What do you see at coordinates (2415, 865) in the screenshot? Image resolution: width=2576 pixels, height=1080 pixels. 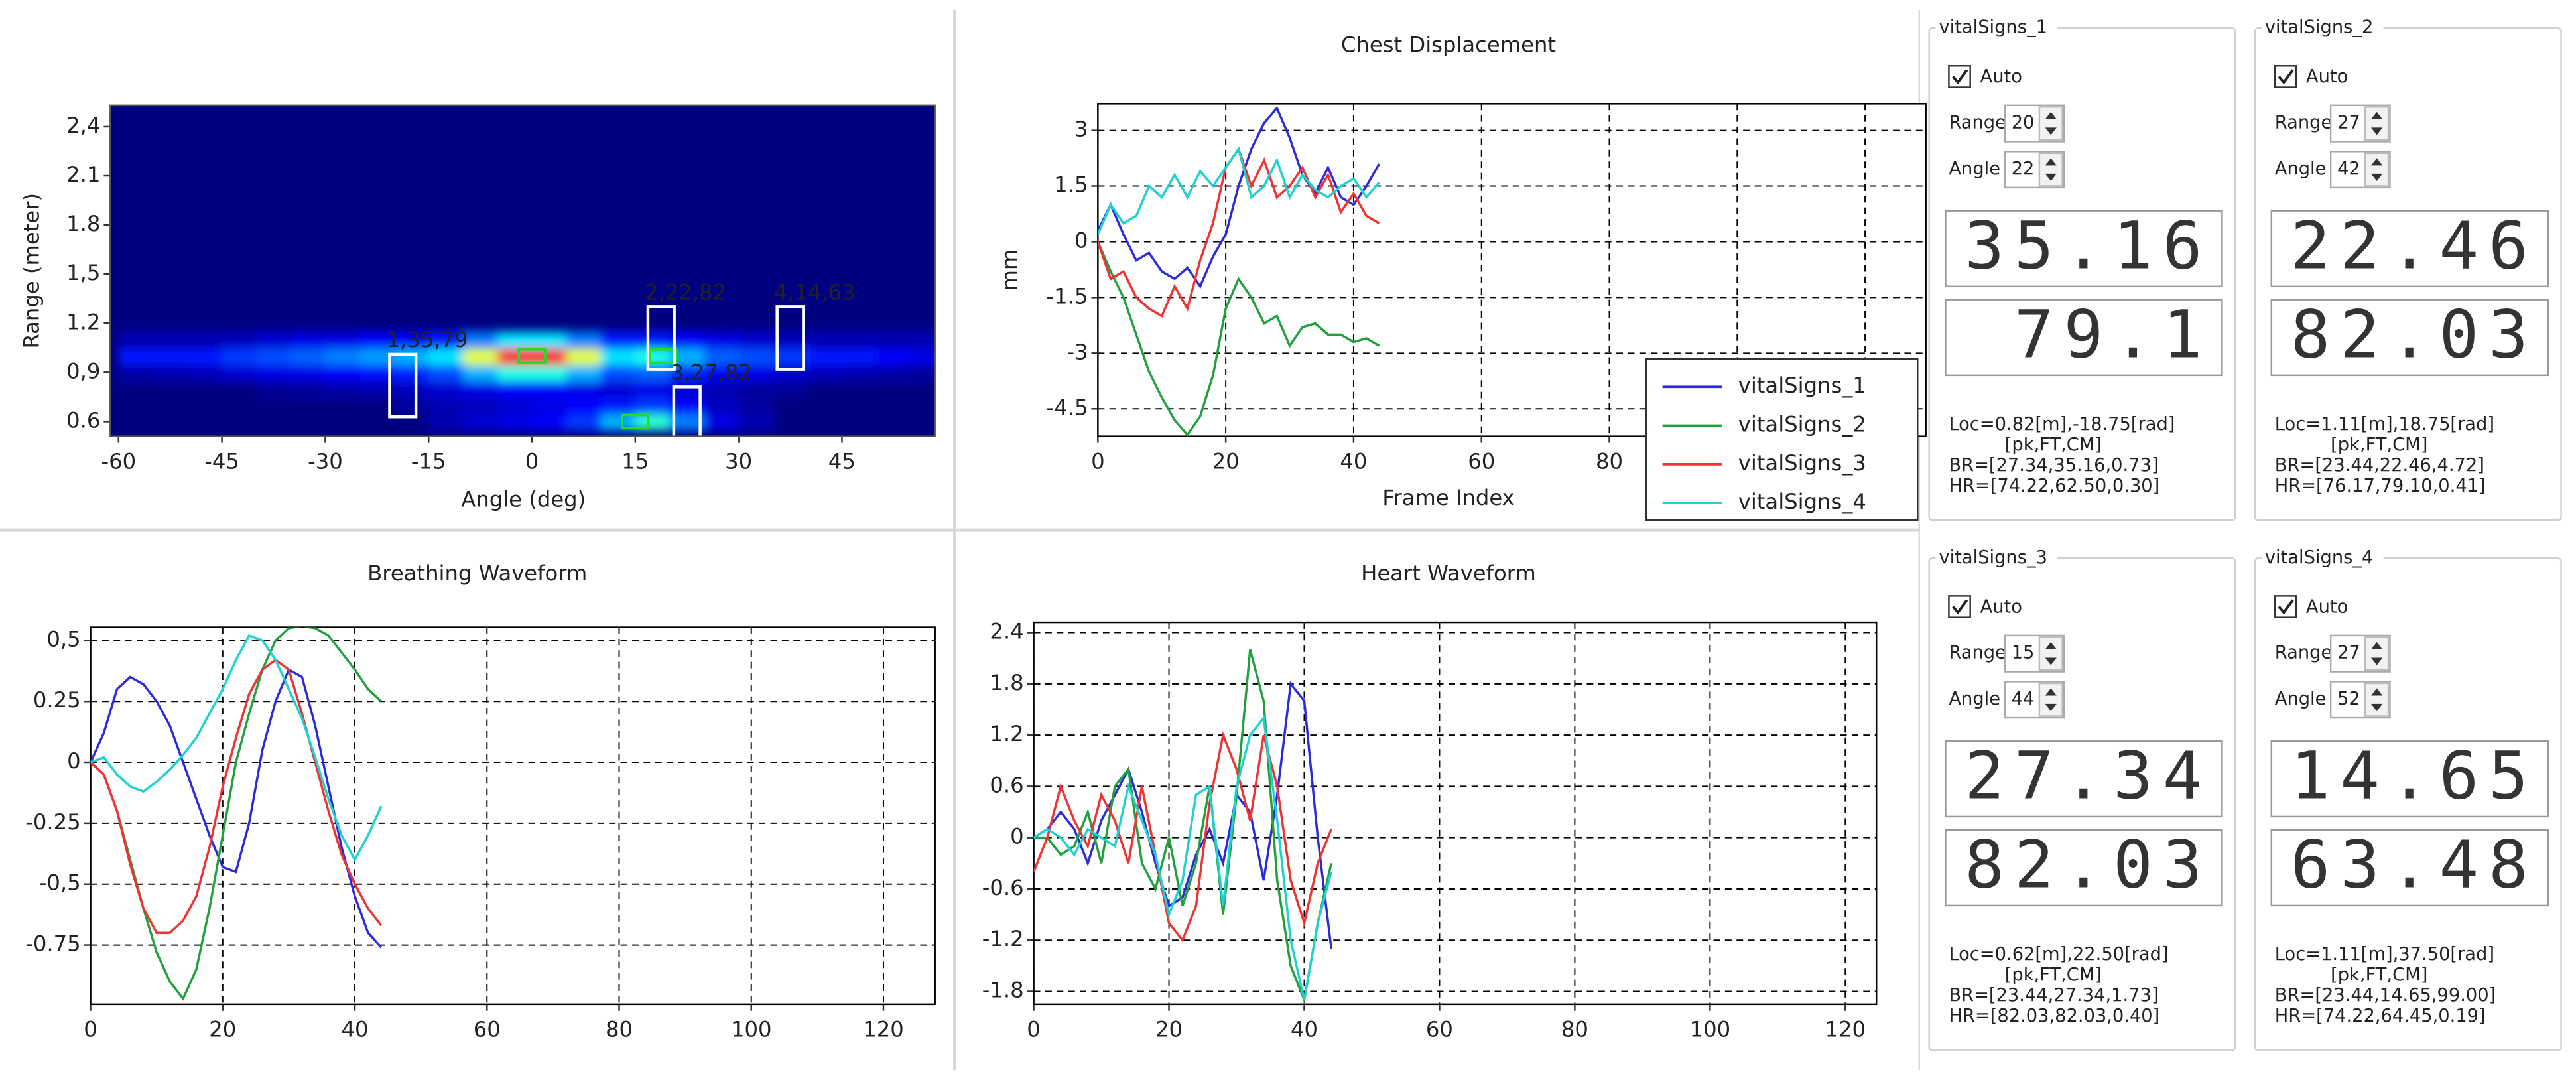 I see `lcd-value: 63.48` at bounding box center [2415, 865].